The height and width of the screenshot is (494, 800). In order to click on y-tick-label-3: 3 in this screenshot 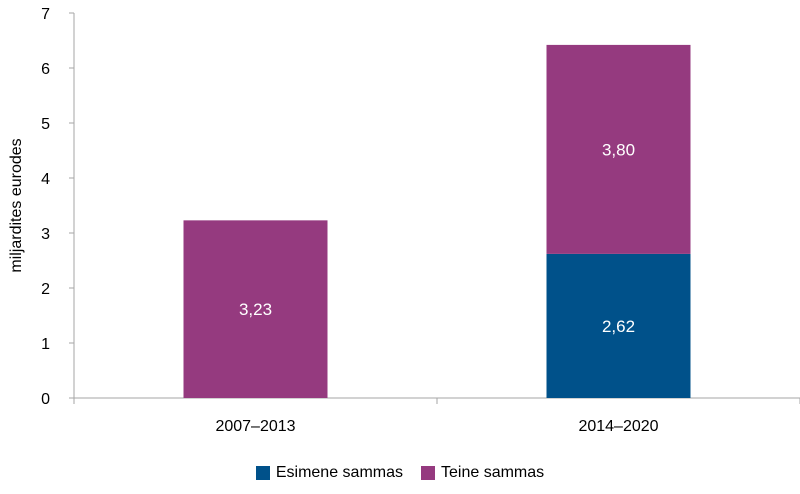, I will do `click(45, 234)`.